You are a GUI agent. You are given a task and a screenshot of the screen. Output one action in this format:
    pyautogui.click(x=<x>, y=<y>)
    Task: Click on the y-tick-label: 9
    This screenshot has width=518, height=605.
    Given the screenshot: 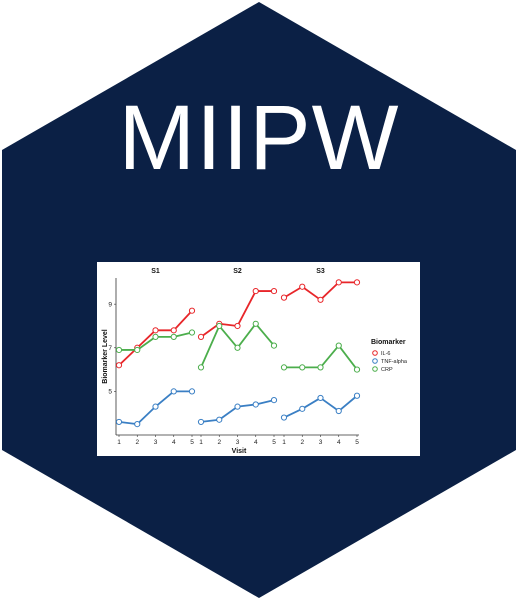 What is the action you would take?
    pyautogui.click(x=110, y=304)
    